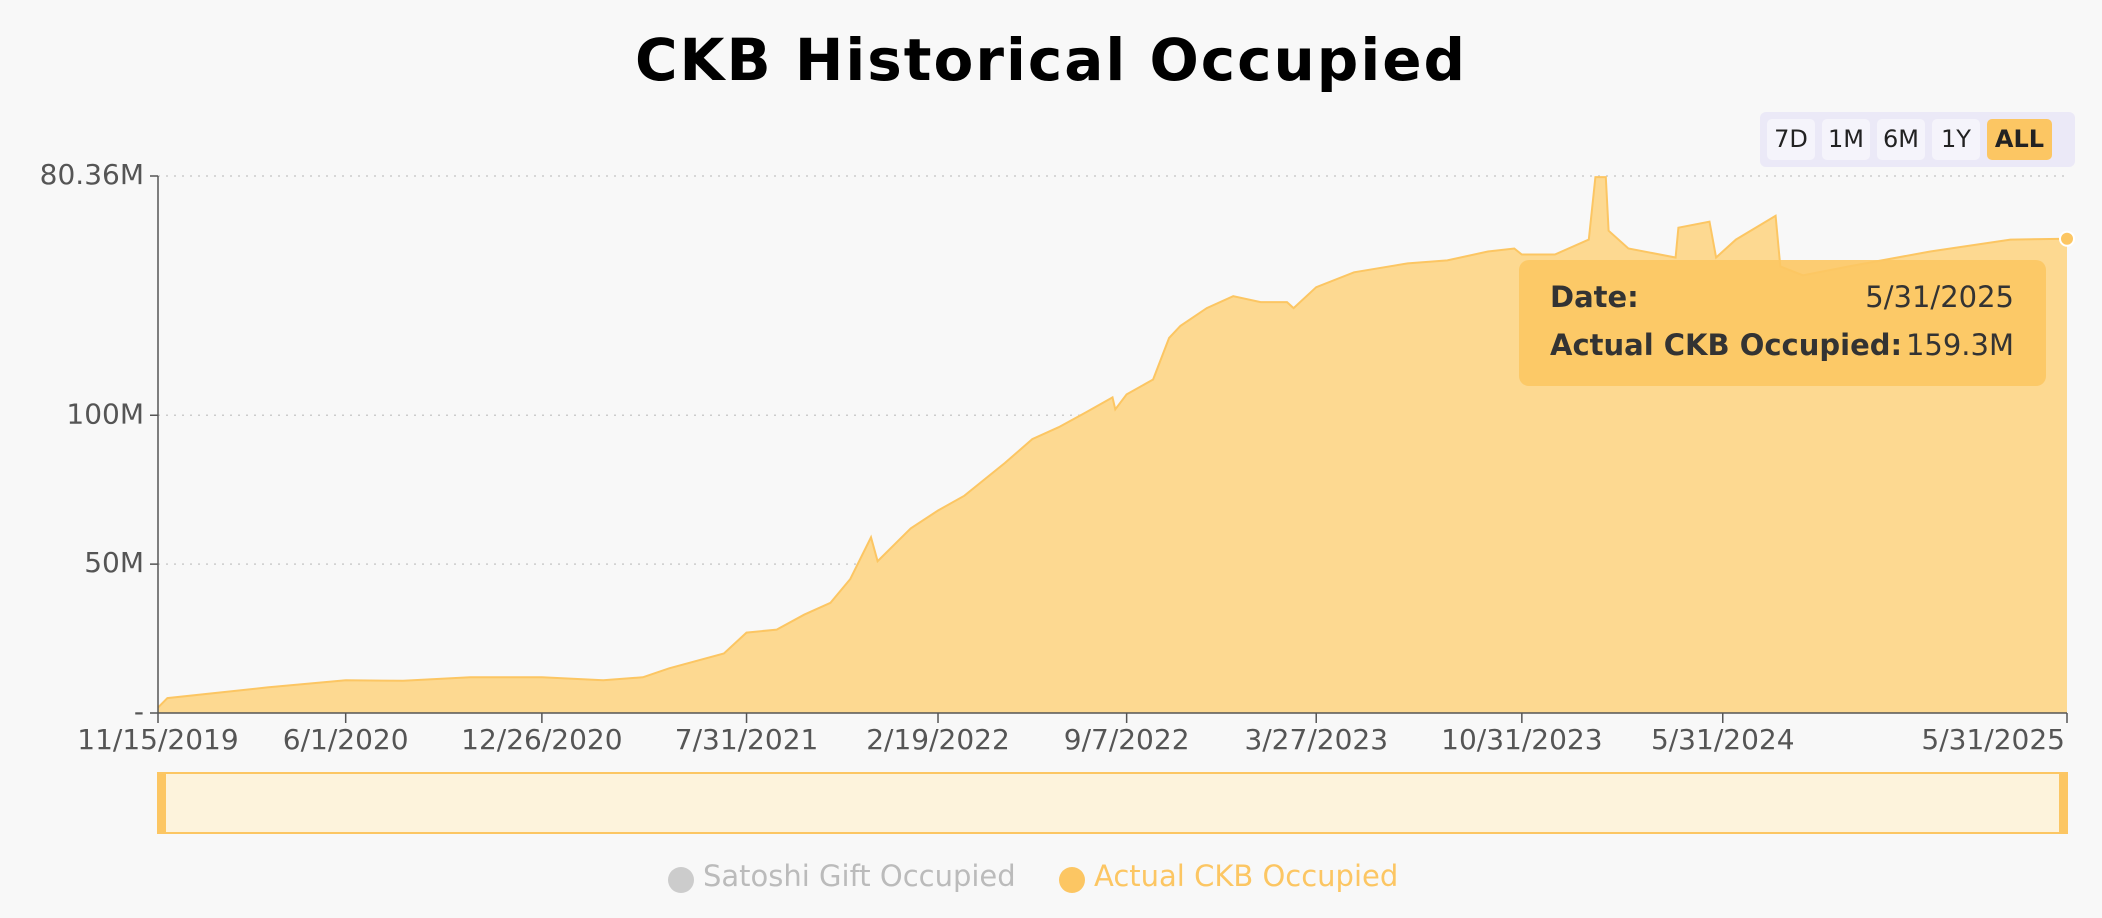 This screenshot has width=2102, height=918. What do you see at coordinates (157, 739) in the screenshot?
I see `x-tick-label: 11/15/2019` at bounding box center [157, 739].